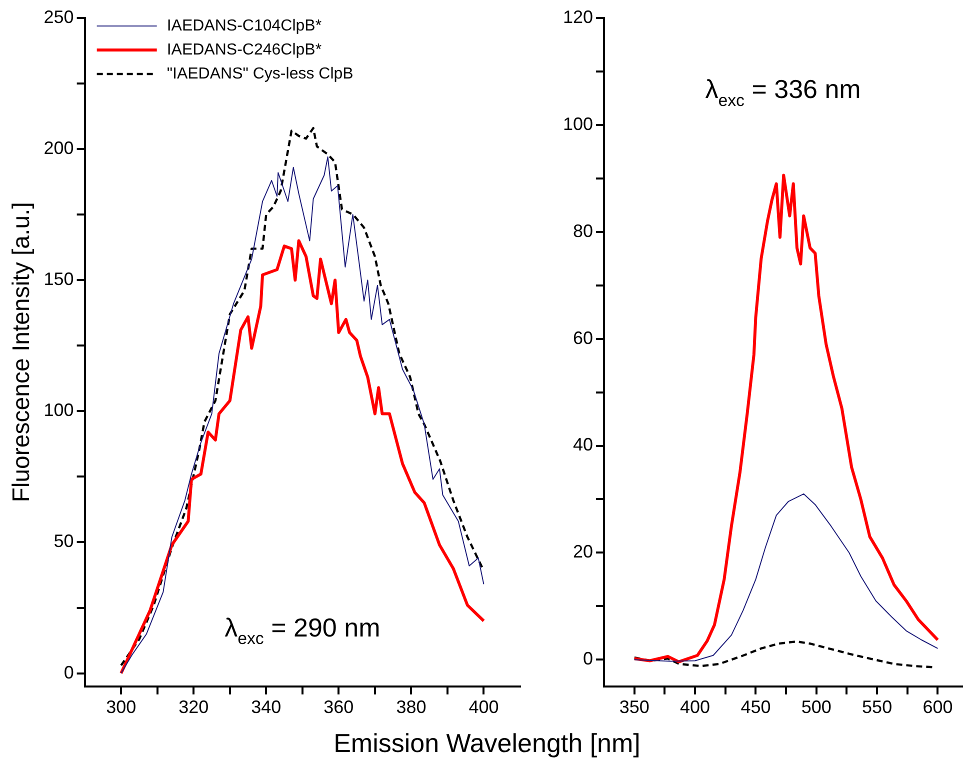  I want to click on legend-label: "IAEDANS" Cys-less ClpB, so click(260, 73).